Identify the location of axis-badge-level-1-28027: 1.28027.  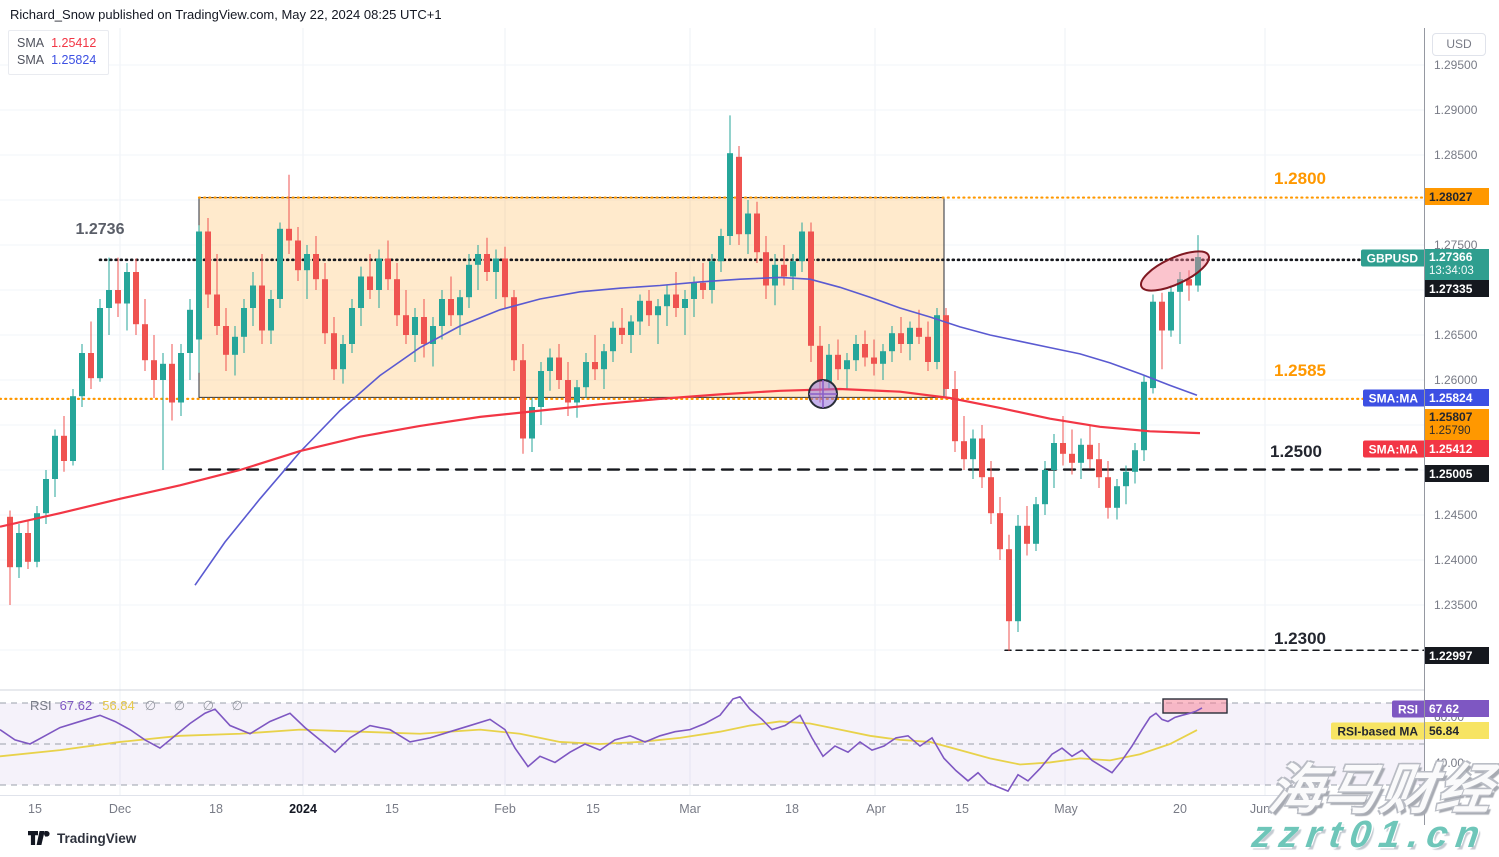
(1457, 196).